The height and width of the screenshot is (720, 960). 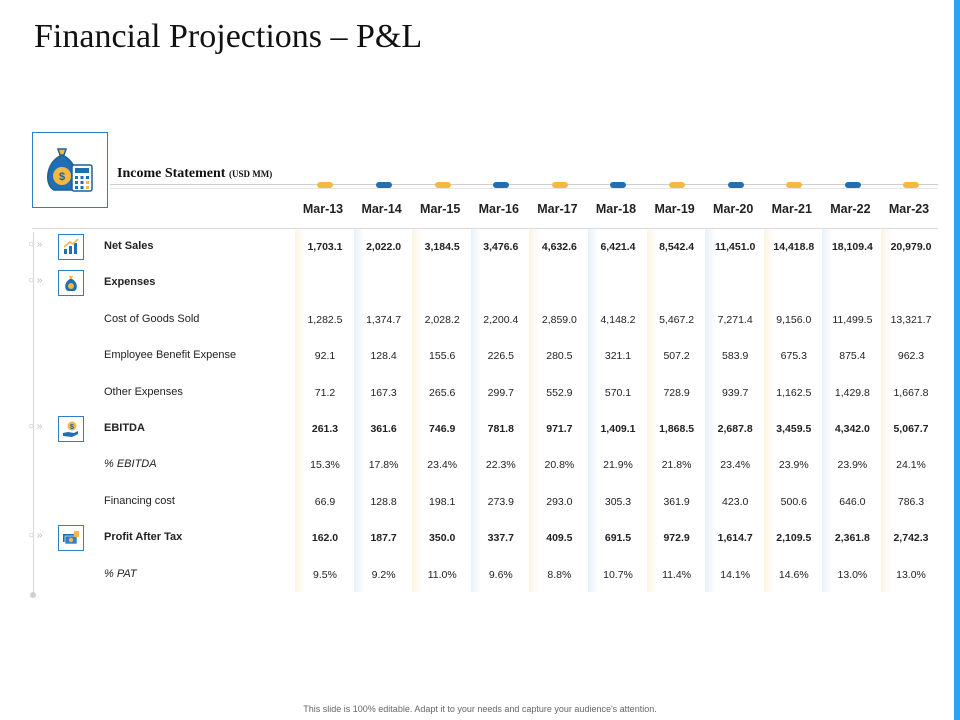 I want to click on table-cell: 5,067.7, so click(x=911, y=429).